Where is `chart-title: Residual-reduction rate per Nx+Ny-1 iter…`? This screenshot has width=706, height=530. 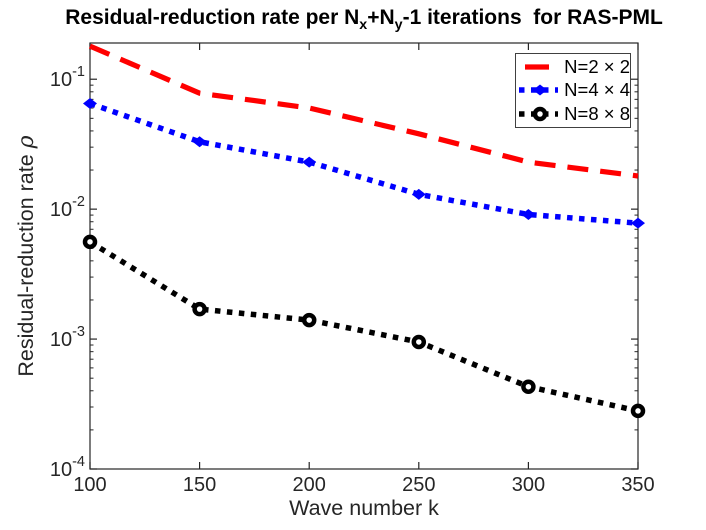
chart-title: Residual-reduction rate per Nx+Ny-1 iter… is located at coordinates (364, 20).